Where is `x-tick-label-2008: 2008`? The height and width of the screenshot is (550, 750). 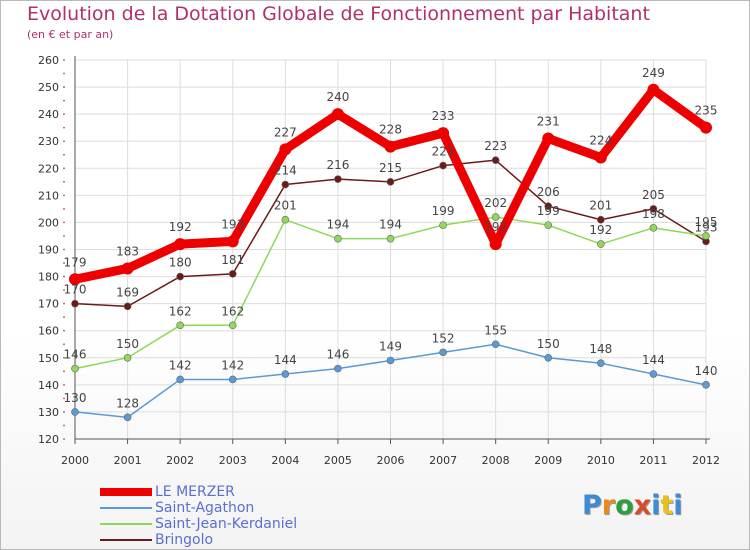 x-tick-label-2008: 2008 is located at coordinates (496, 460).